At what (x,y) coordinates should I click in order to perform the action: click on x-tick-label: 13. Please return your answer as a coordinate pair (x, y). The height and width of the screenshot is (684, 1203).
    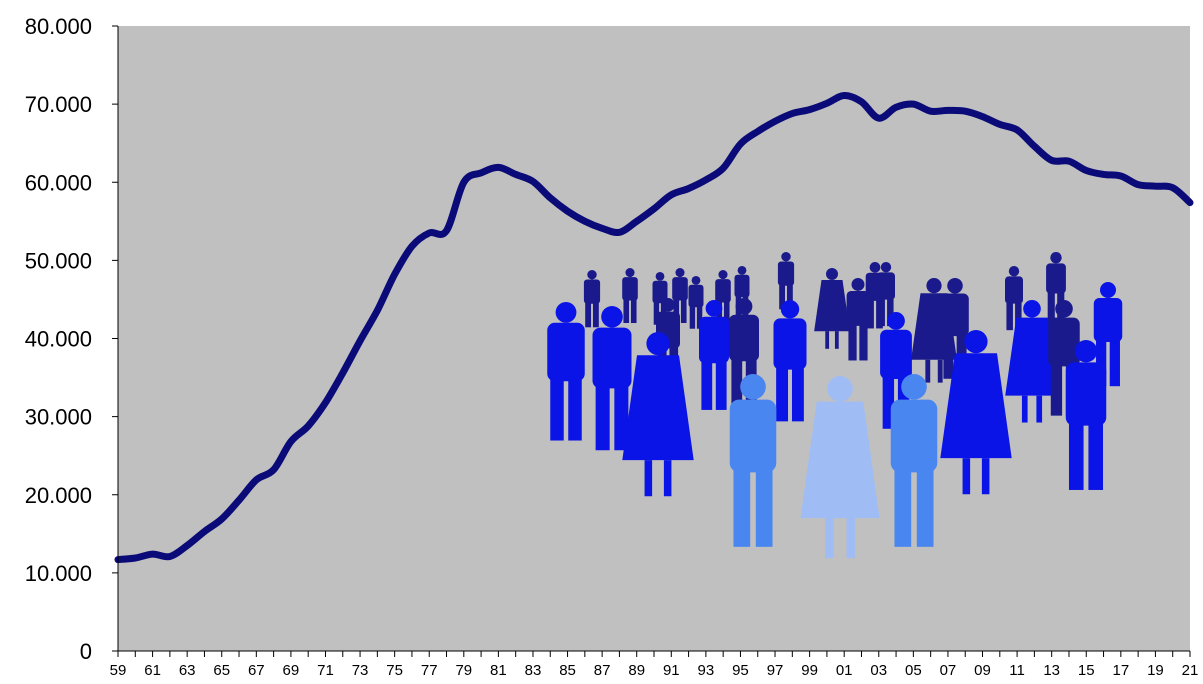
    Looking at the image, I should click on (1051, 670).